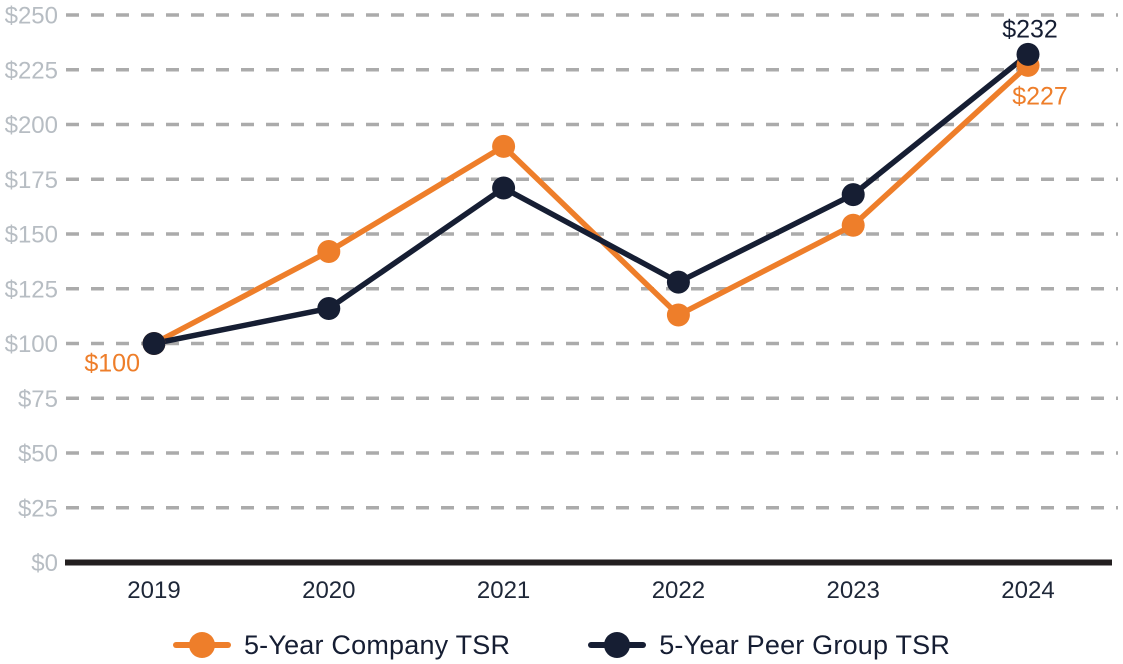  What do you see at coordinates (853, 225) in the screenshot?
I see `data-point-company-2023` at bounding box center [853, 225].